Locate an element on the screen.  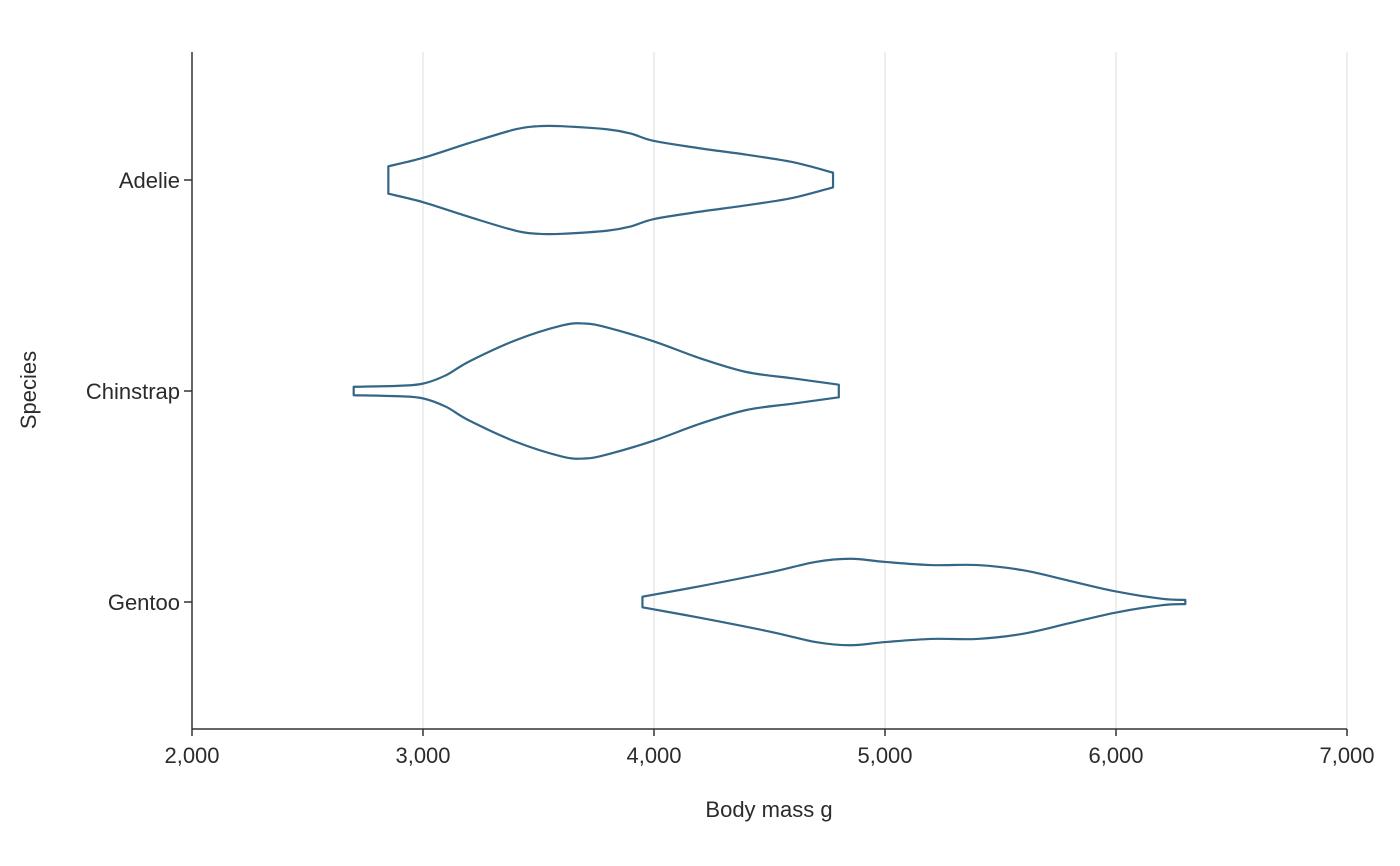
violin-chinstrap is located at coordinates (596, 391).